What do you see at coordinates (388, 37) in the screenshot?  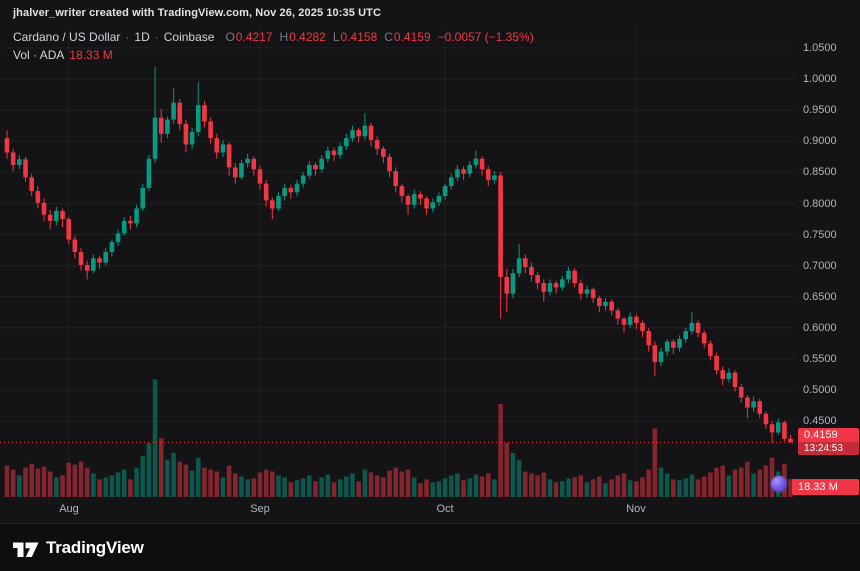 I see `close-label: C` at bounding box center [388, 37].